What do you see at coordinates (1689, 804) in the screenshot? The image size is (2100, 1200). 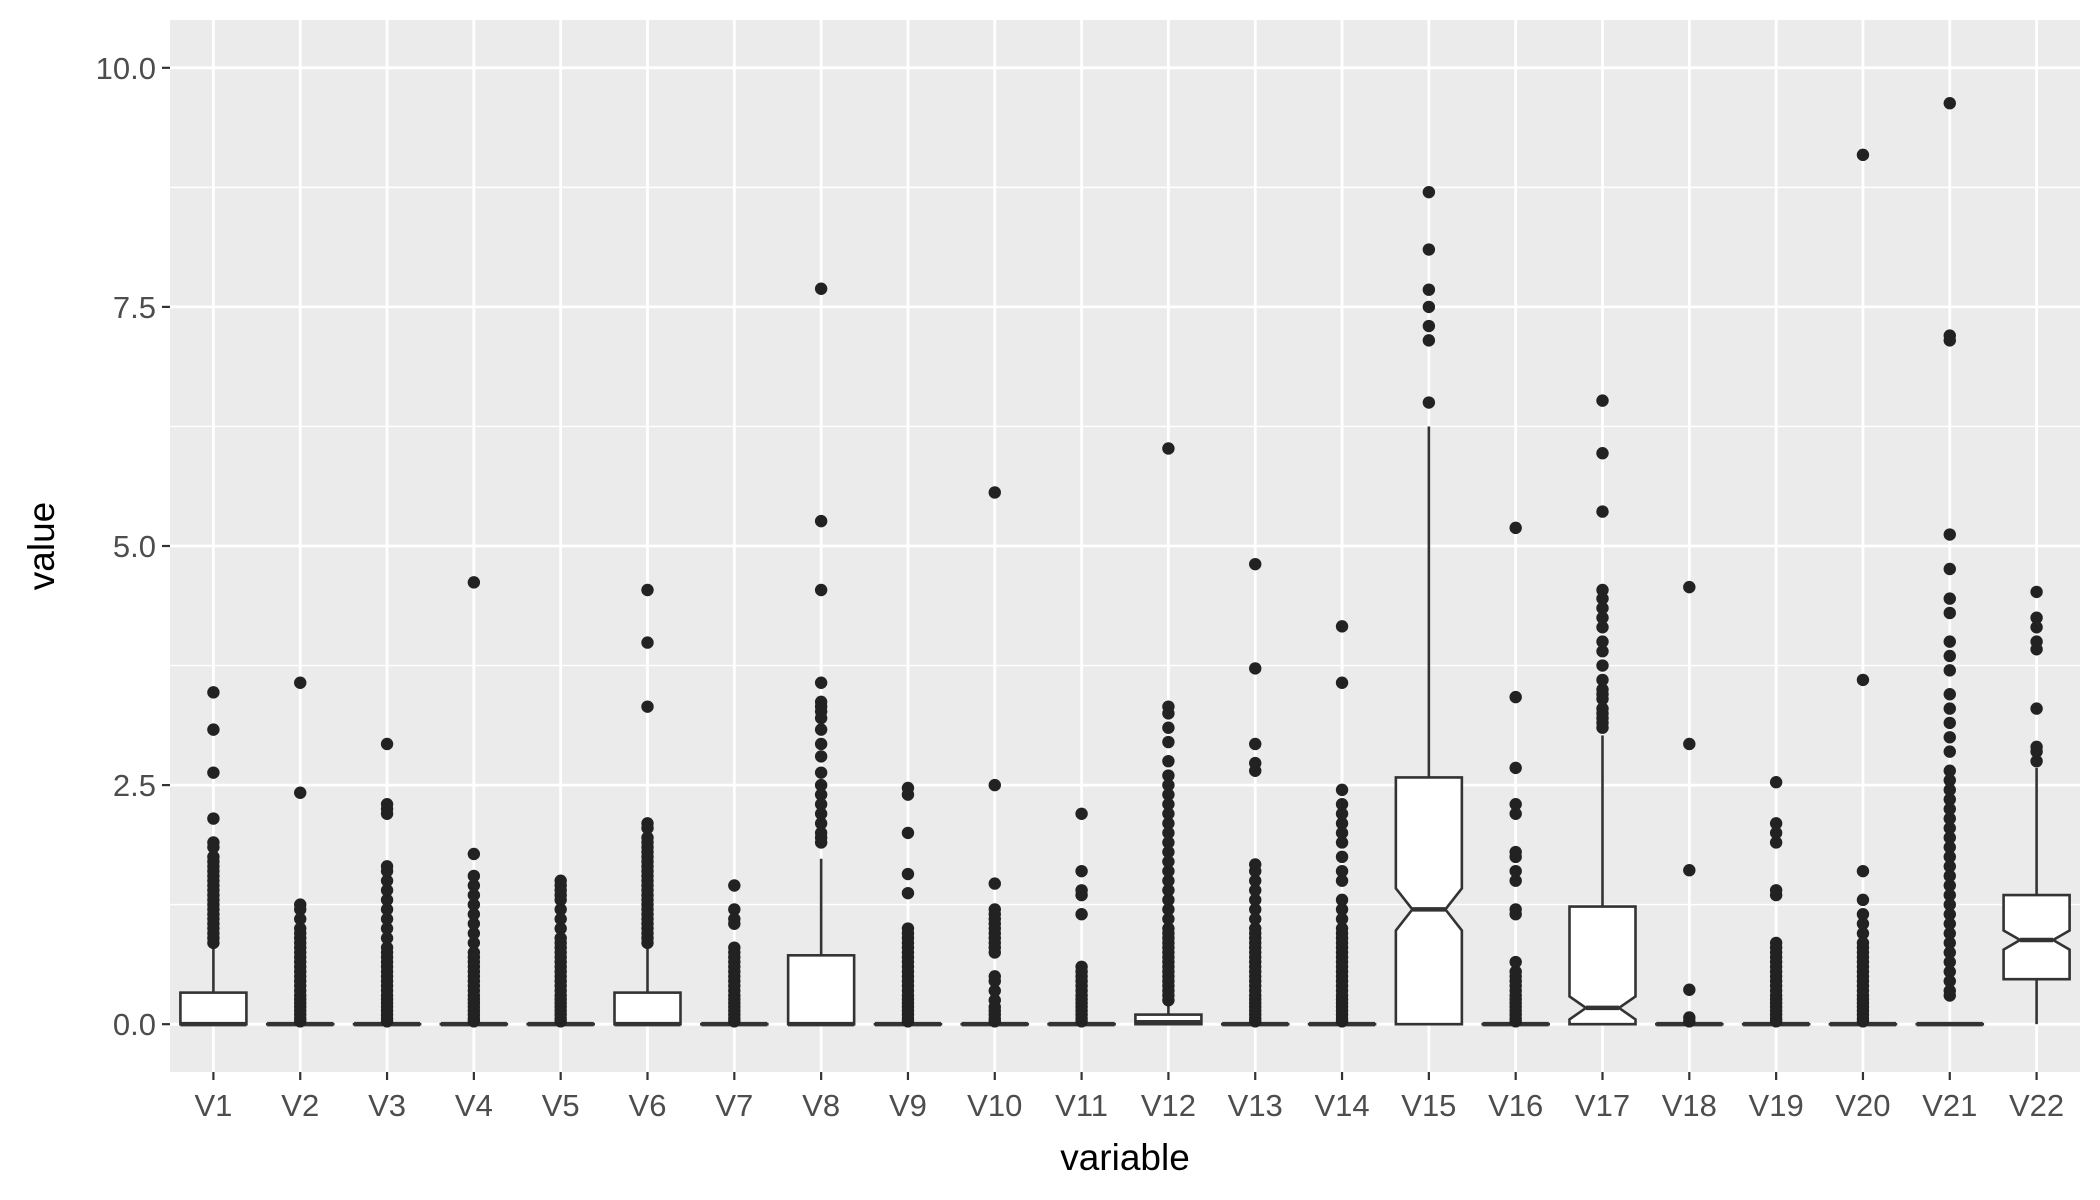 I see `box-V18` at bounding box center [1689, 804].